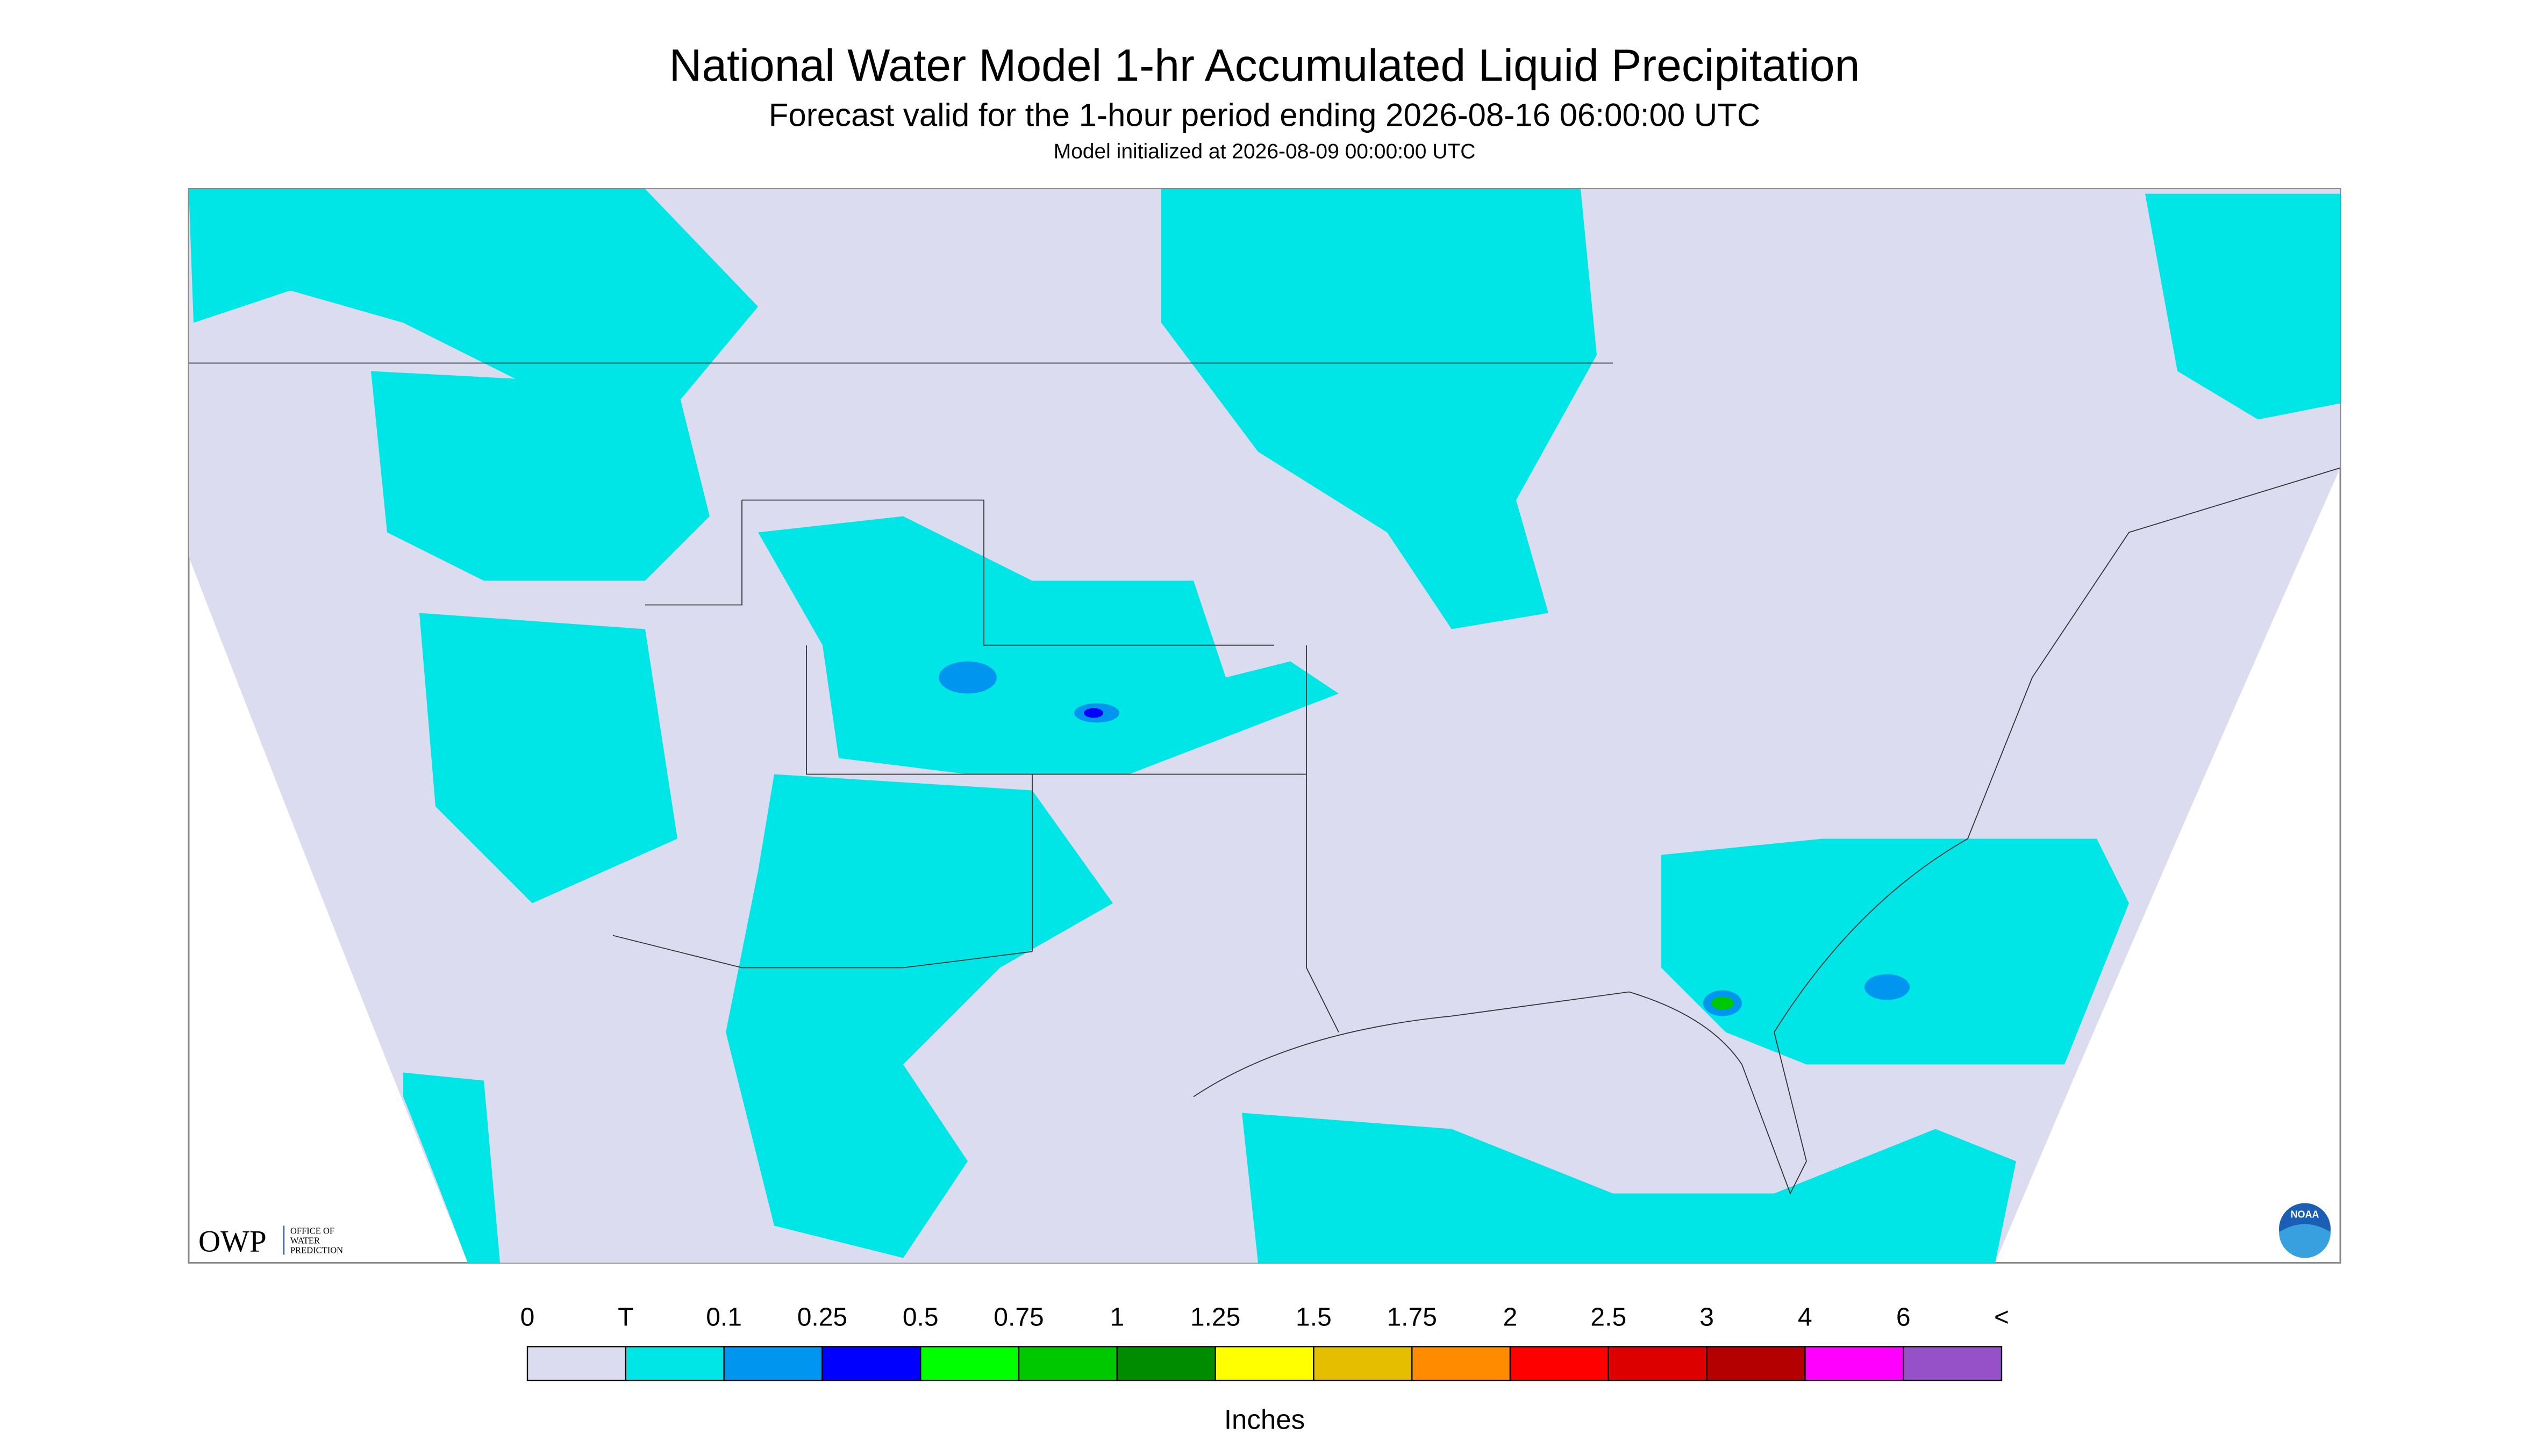  What do you see at coordinates (921, 1317) in the screenshot?
I see `legend-label: 0.5` at bounding box center [921, 1317].